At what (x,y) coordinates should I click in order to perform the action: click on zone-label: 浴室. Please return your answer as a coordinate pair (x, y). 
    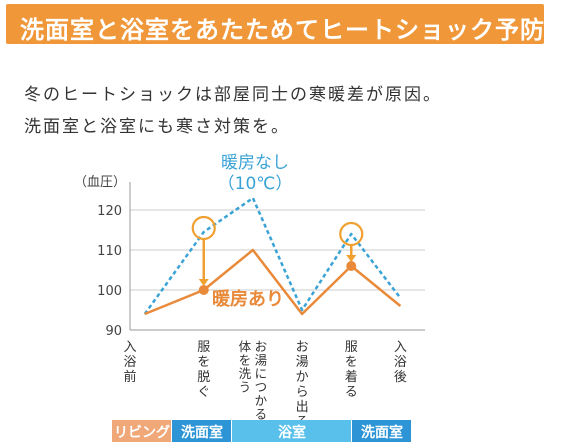
    Looking at the image, I should click on (292, 432).